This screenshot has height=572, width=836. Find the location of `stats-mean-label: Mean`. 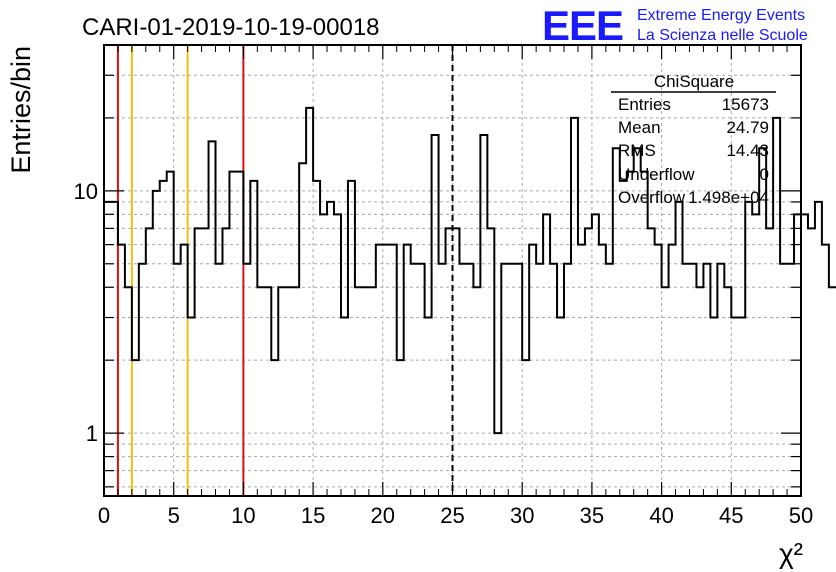

stats-mean-label: Mean is located at coordinates (639, 127).